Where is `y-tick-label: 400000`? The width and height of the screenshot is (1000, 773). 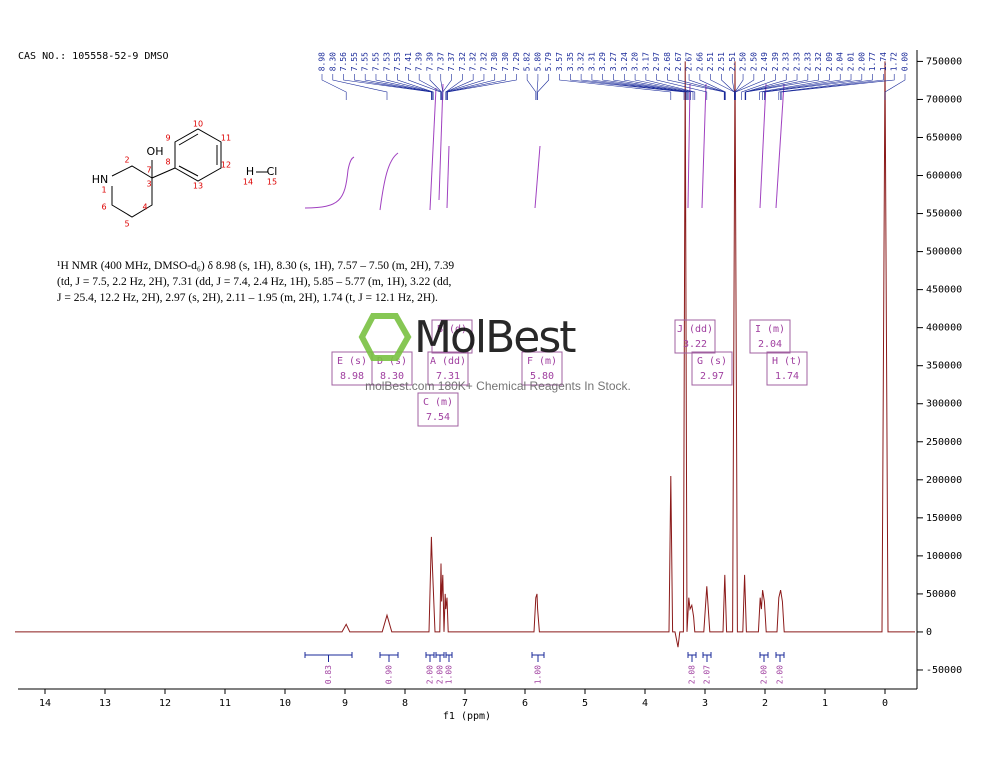
y-tick-label: 400000 is located at coordinates (944, 328).